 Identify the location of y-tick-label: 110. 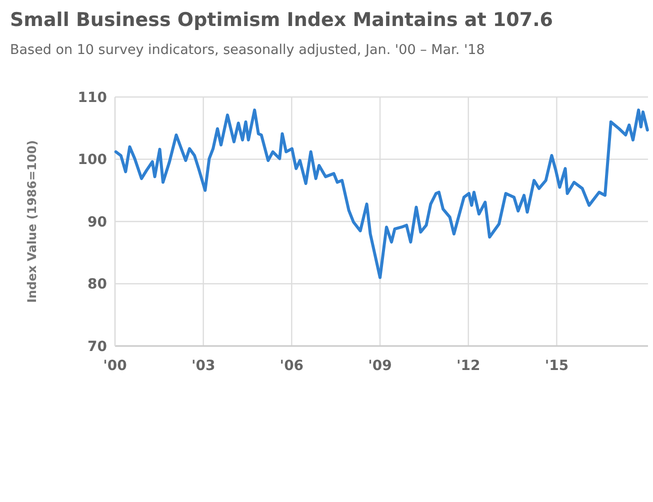
(93, 98).